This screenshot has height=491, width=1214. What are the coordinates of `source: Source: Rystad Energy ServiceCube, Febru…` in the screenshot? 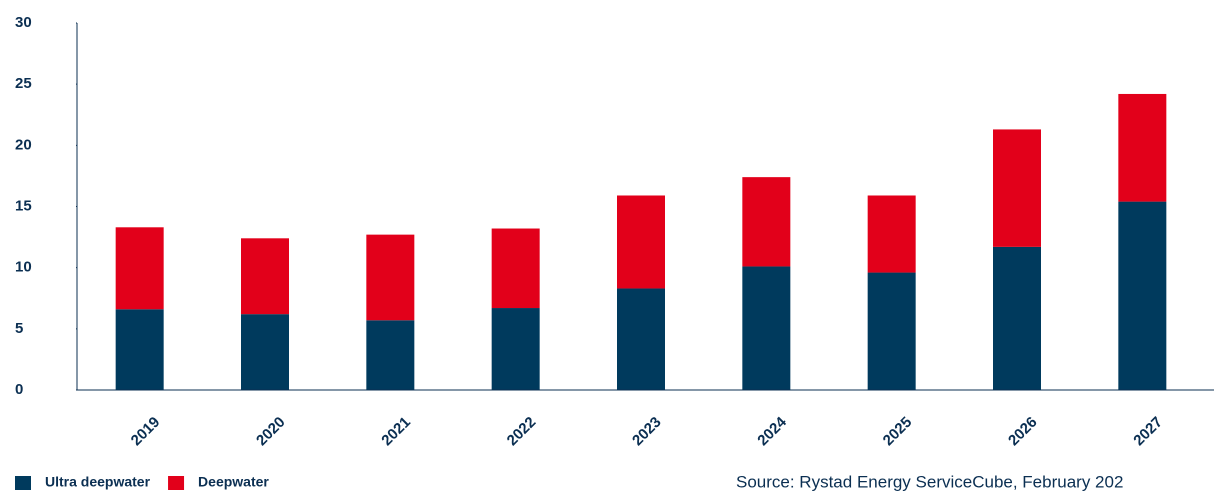 It's located at (929, 481).